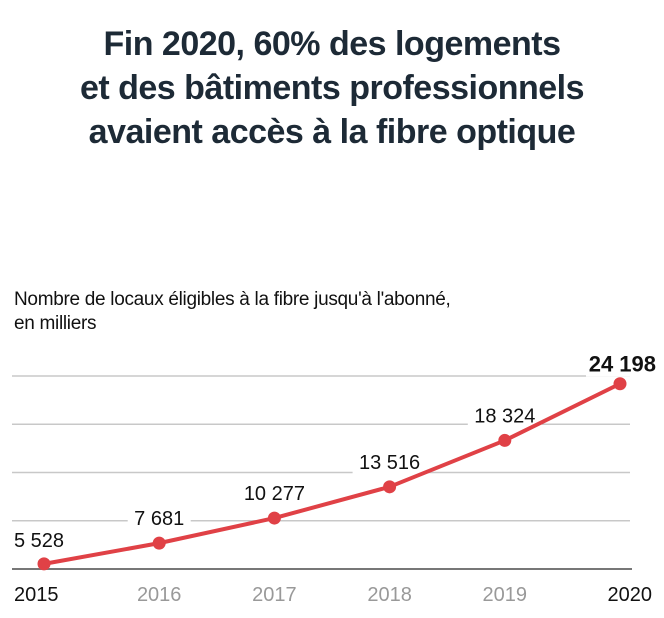 This screenshot has width=664, height=618. What do you see at coordinates (55, 323) in the screenshot?
I see `subtitle-line-2: en milliers` at bounding box center [55, 323].